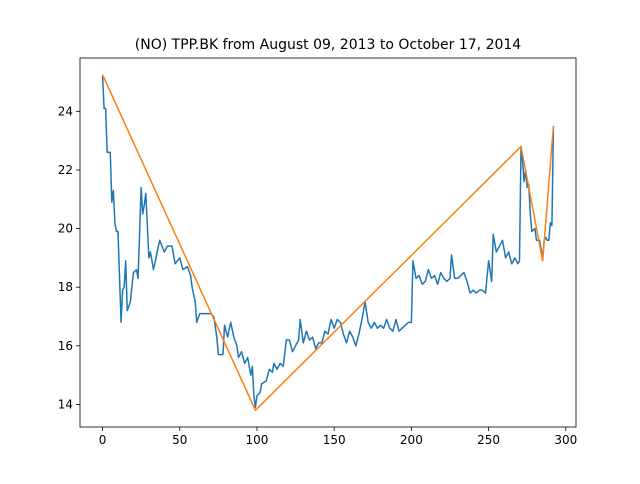  Describe the element at coordinates (65, 170) in the screenshot. I see `y-tick-label: 22` at that location.